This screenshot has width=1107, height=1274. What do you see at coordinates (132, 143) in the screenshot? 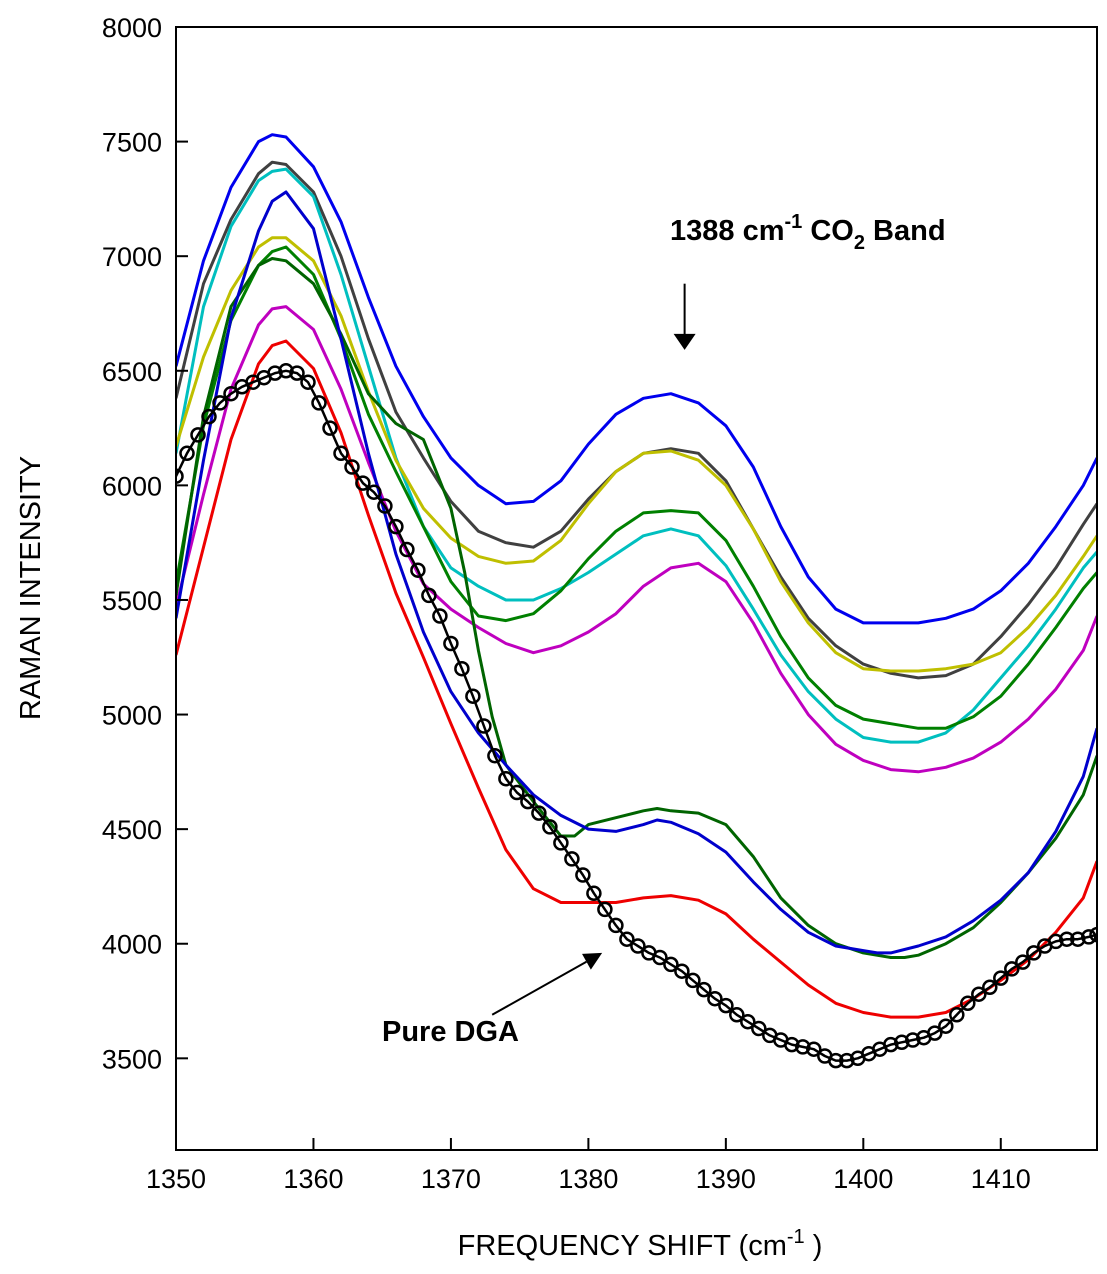
I see `y-tick-label: 7500` at bounding box center [132, 143].